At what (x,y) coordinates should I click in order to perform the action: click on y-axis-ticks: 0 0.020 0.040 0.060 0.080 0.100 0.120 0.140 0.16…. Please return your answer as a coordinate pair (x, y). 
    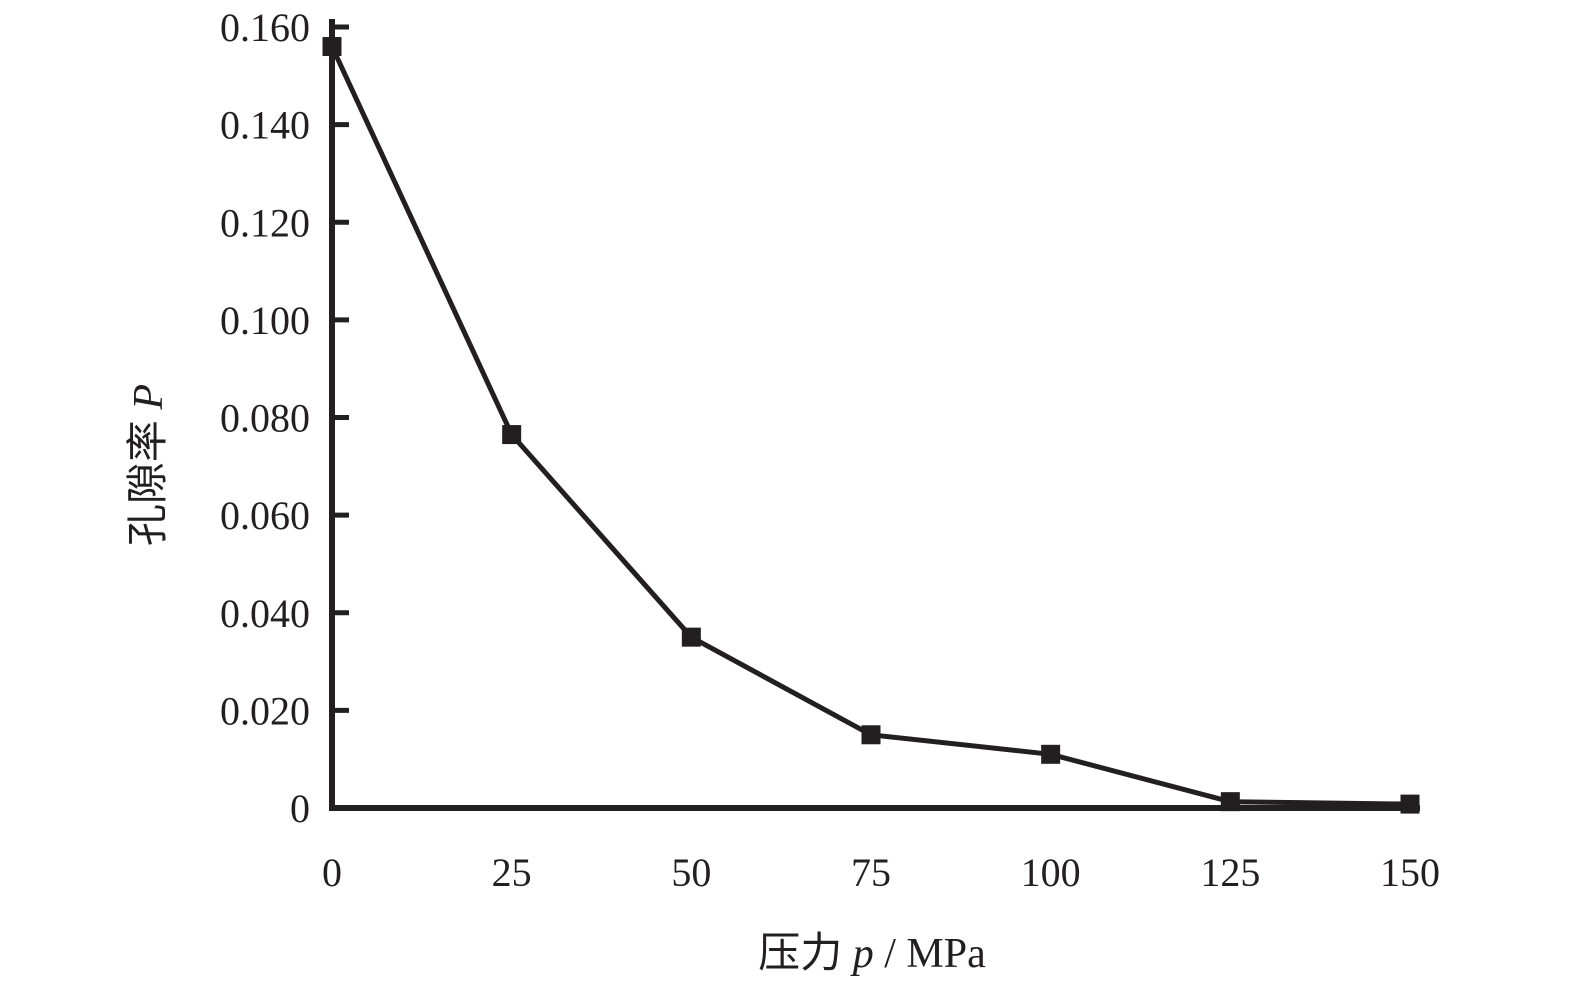
    Looking at the image, I should click on (284, 418).